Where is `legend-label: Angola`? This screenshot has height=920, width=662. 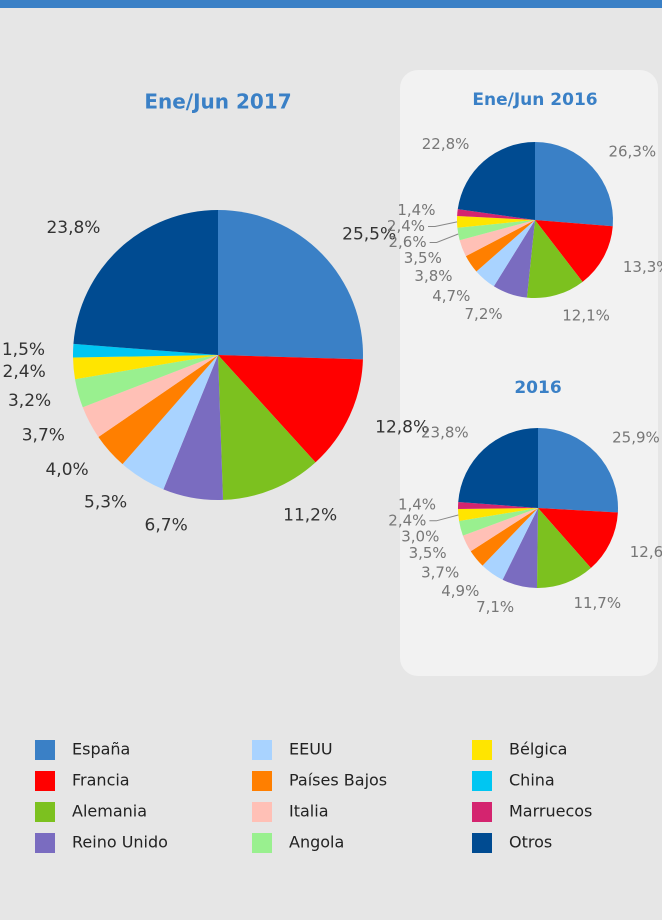
legend-label: Angola is located at coordinates (316, 842).